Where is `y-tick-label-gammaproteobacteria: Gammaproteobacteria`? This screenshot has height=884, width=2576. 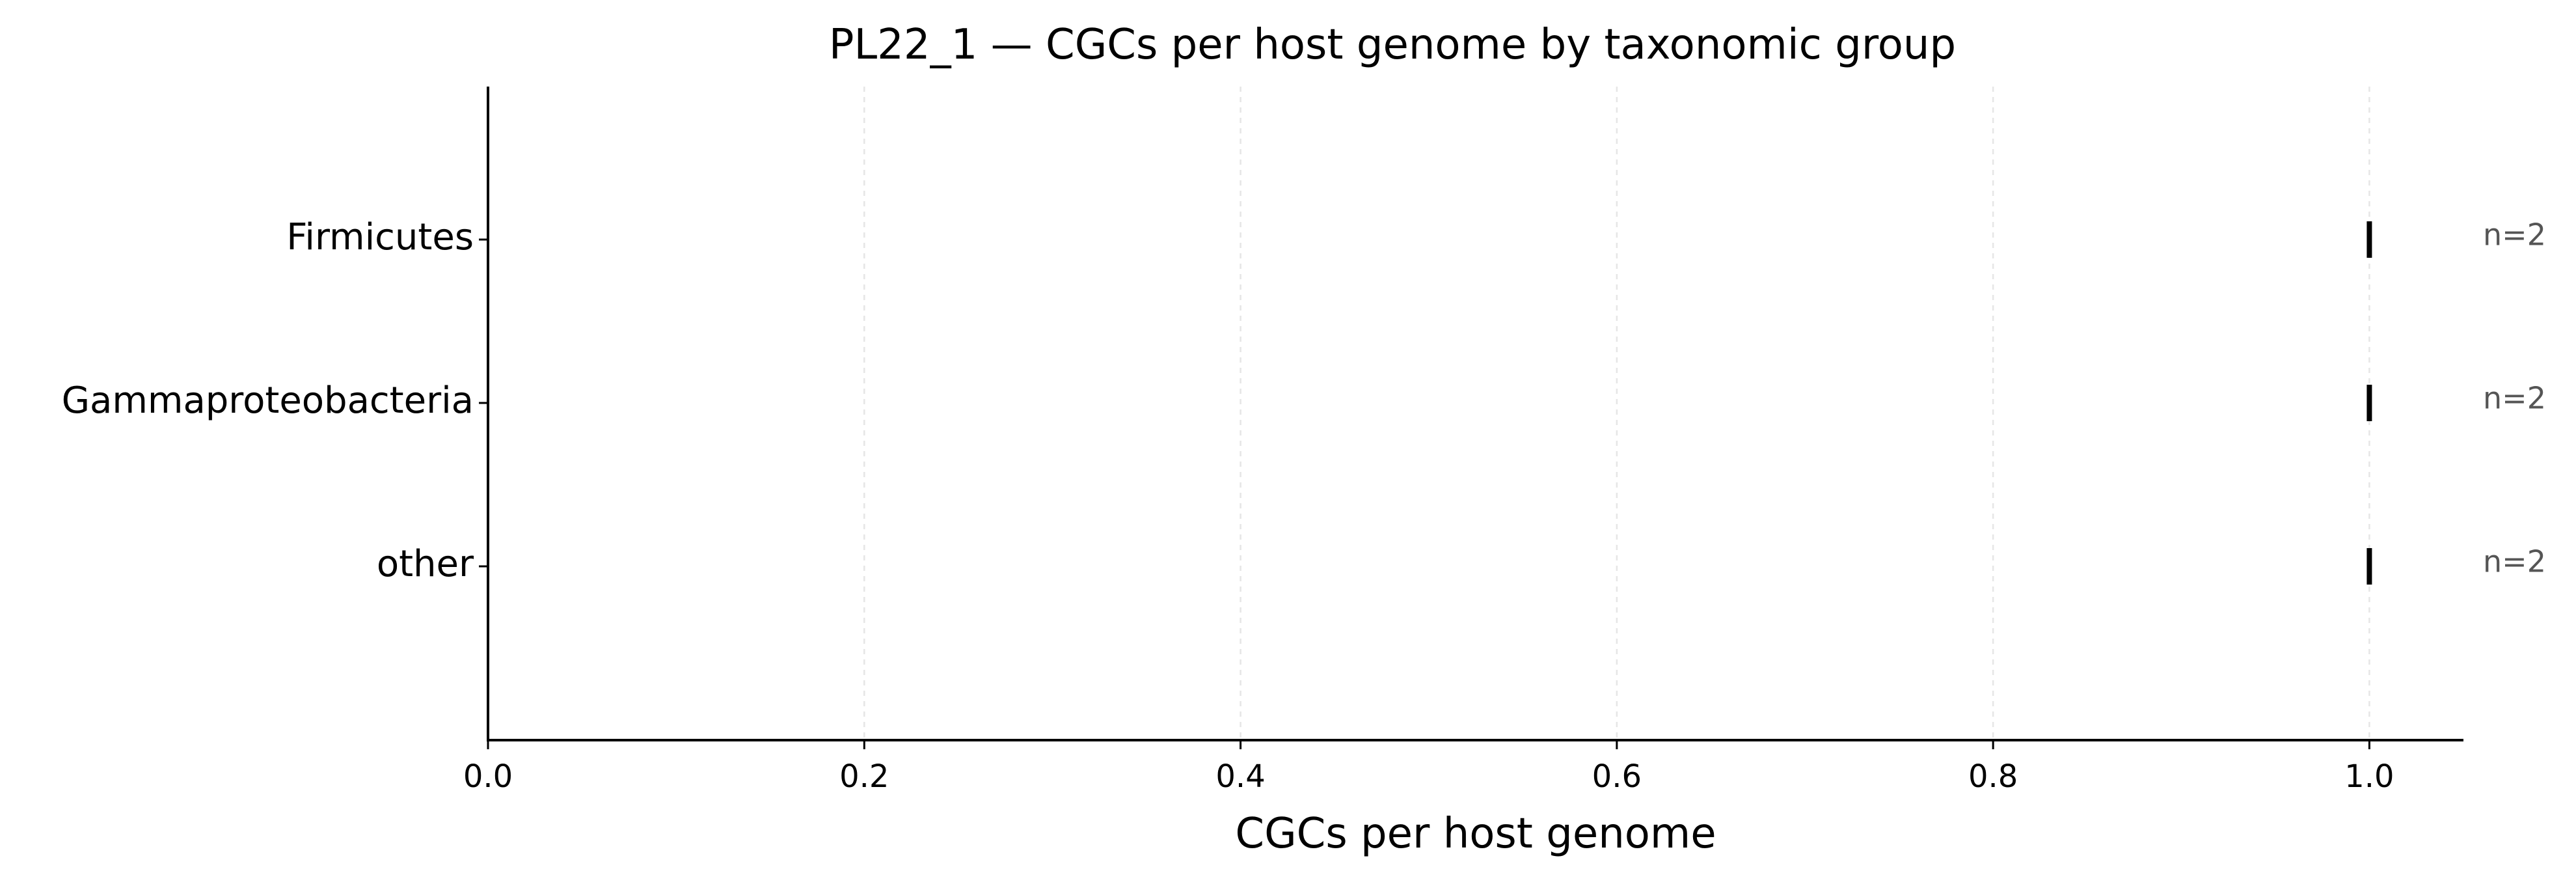
y-tick-label-gammaproteobacteria: Gammaproteobacteria is located at coordinates (268, 401).